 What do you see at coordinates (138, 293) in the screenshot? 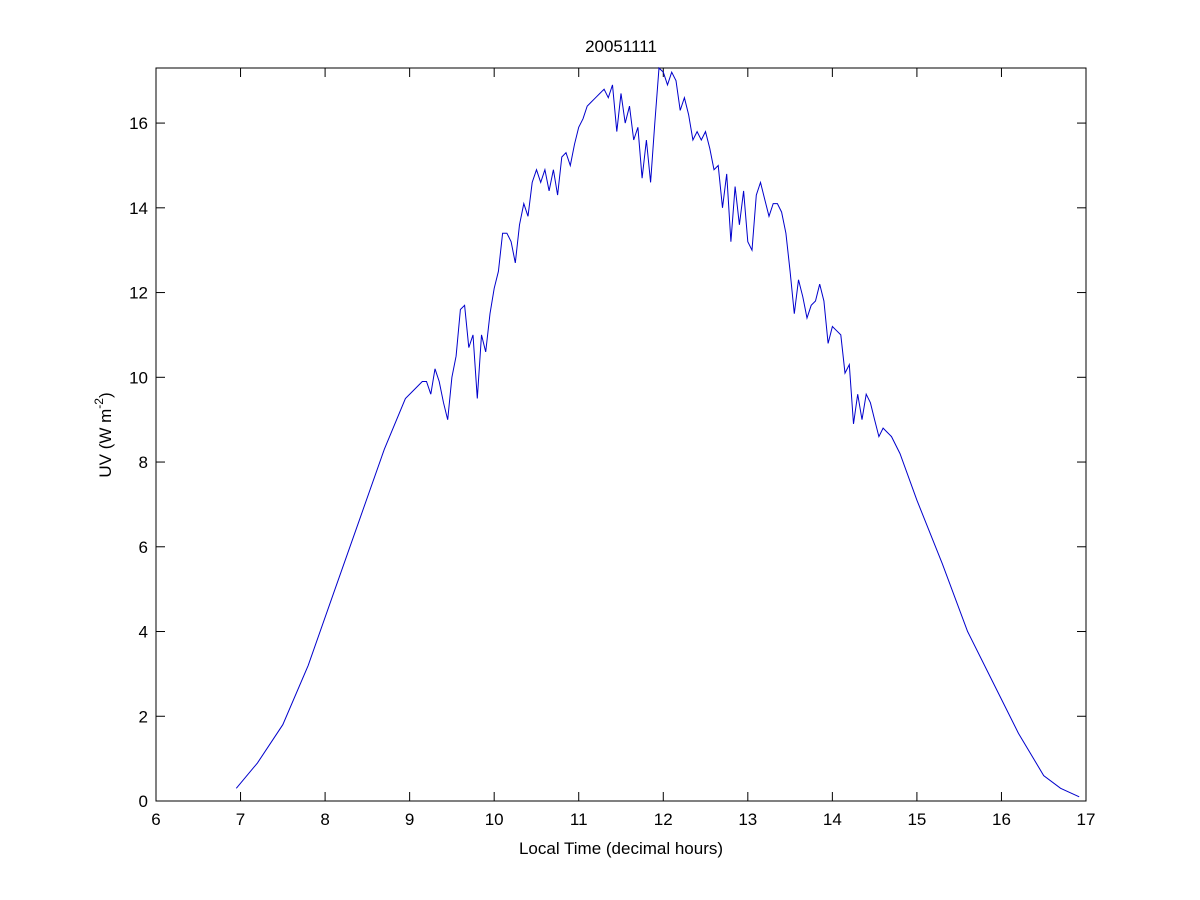
I see `y-tick-label: 12` at bounding box center [138, 293].